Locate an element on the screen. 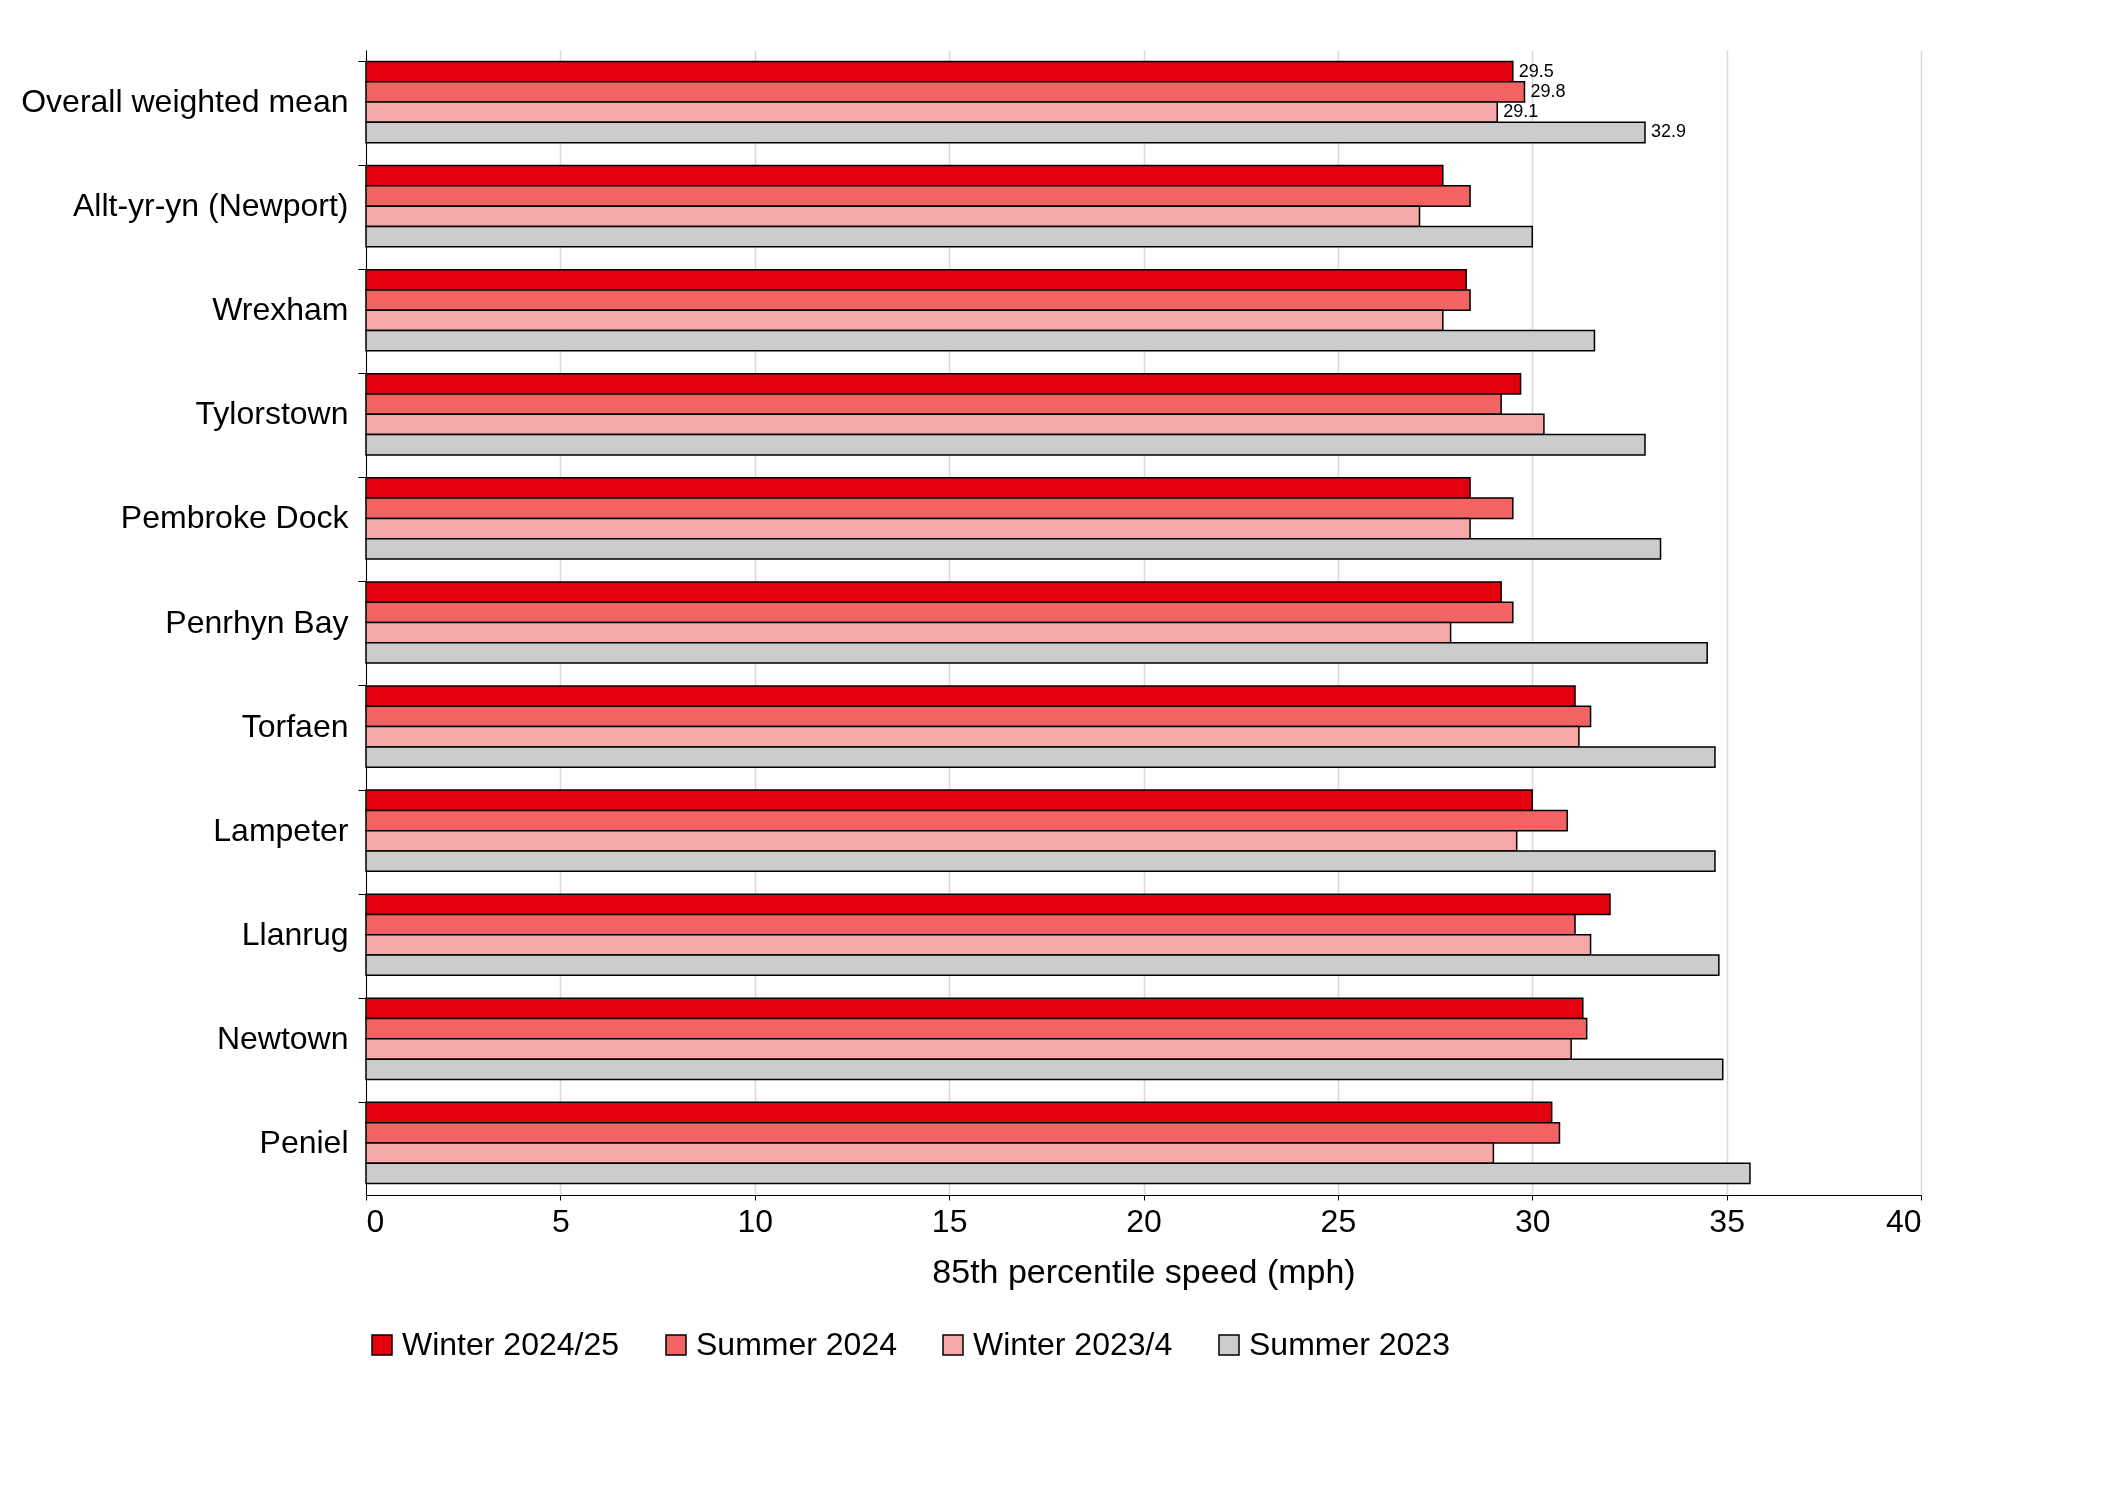  y-tick-label: Pembroke Dock is located at coordinates (235, 517).